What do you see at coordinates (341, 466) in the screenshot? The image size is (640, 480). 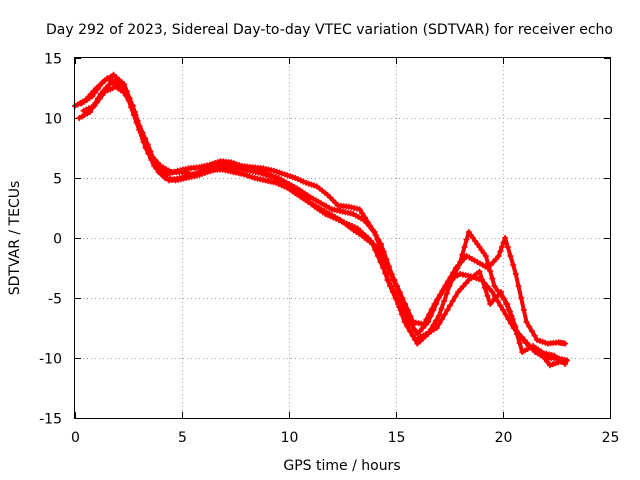 I see `x-axis-label: GPS time / hours` at bounding box center [341, 466].